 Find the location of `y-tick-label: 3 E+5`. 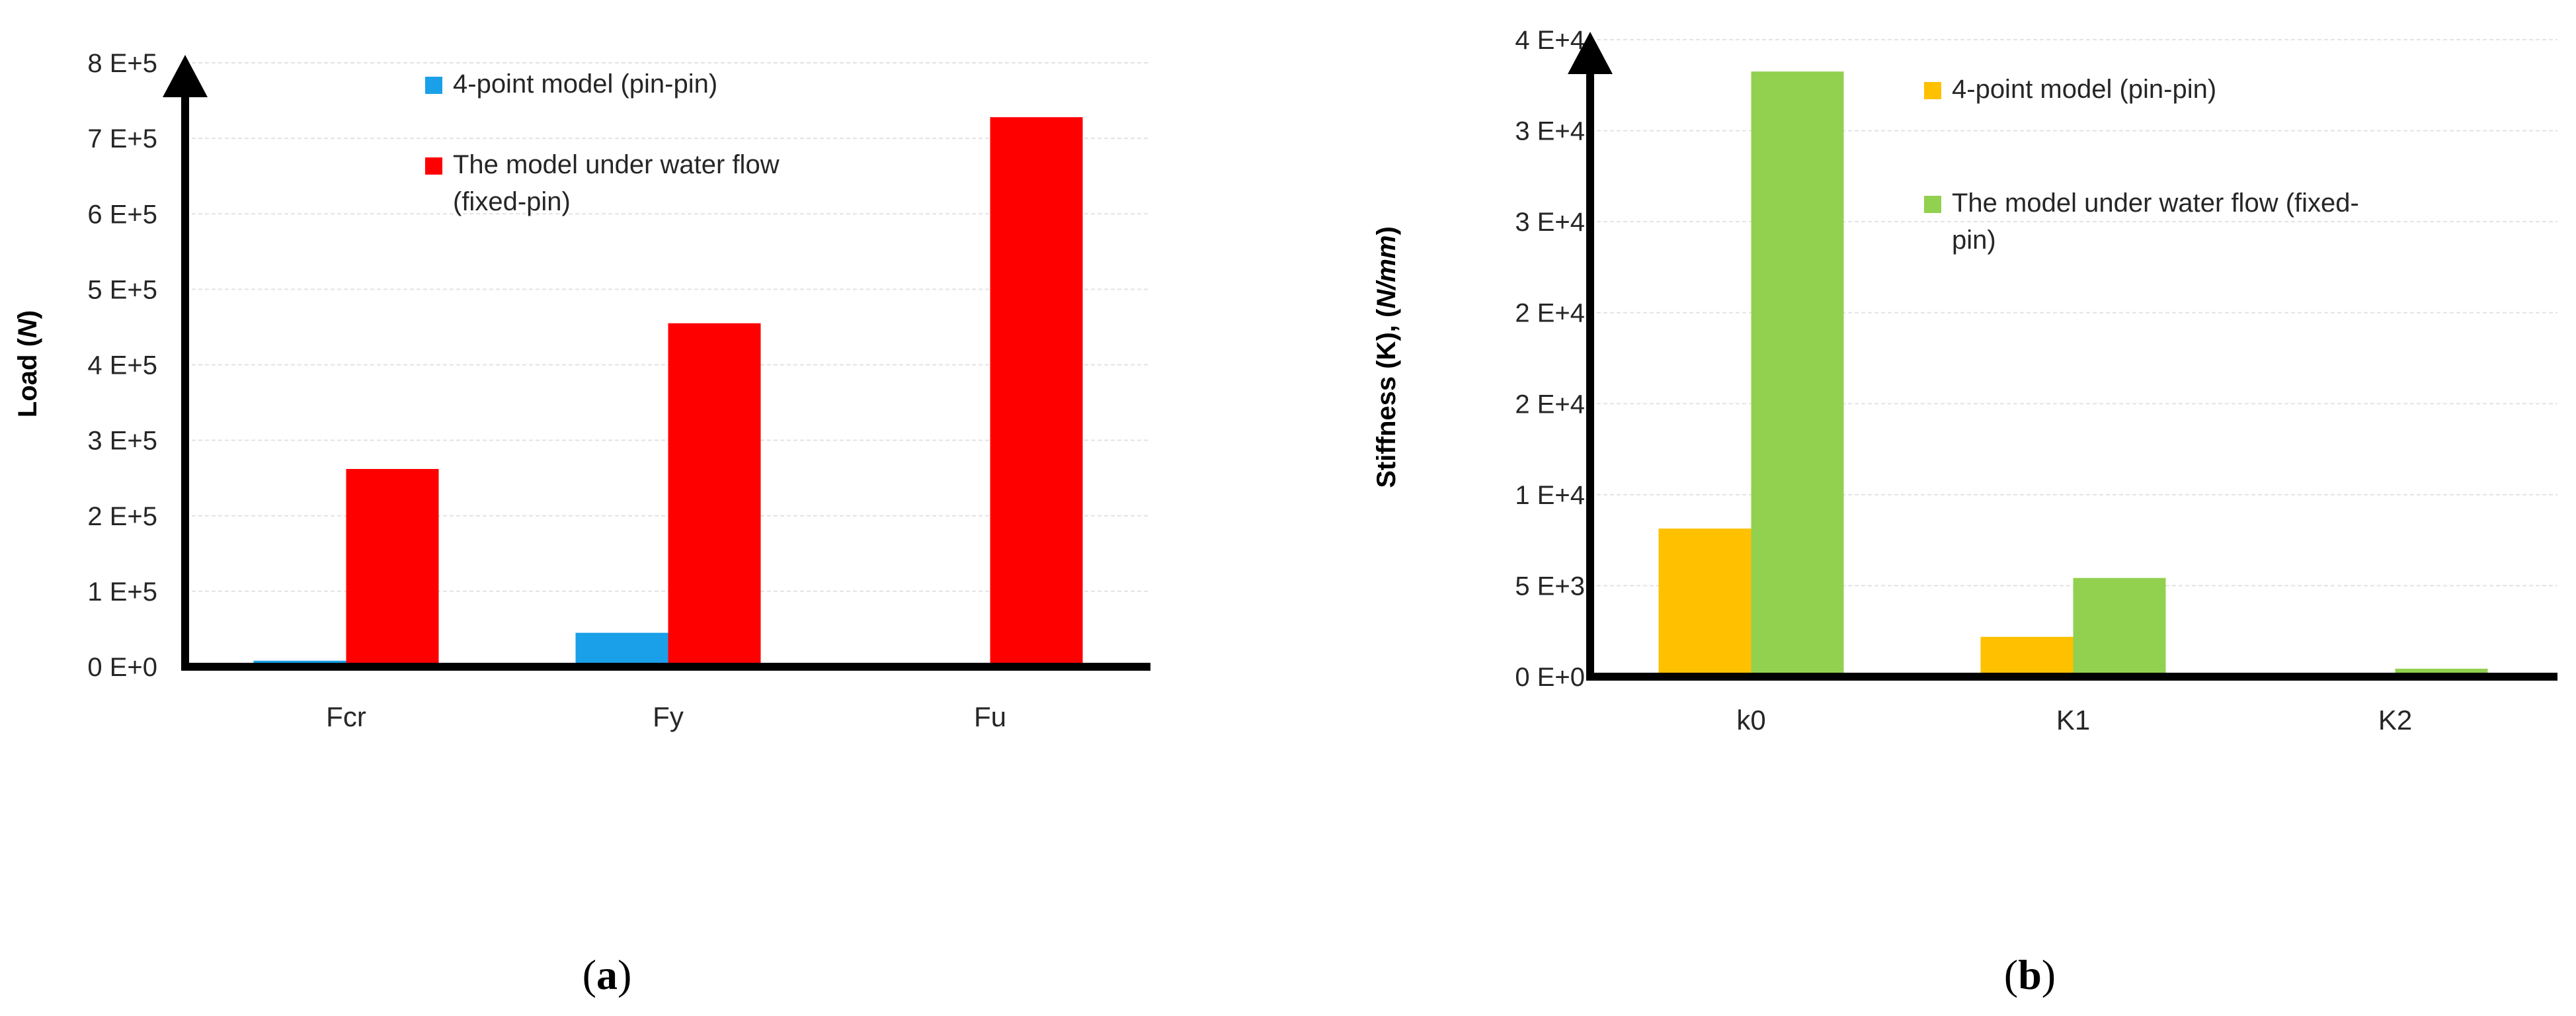

y-tick-label: 3 E+5 is located at coordinates (122, 442).